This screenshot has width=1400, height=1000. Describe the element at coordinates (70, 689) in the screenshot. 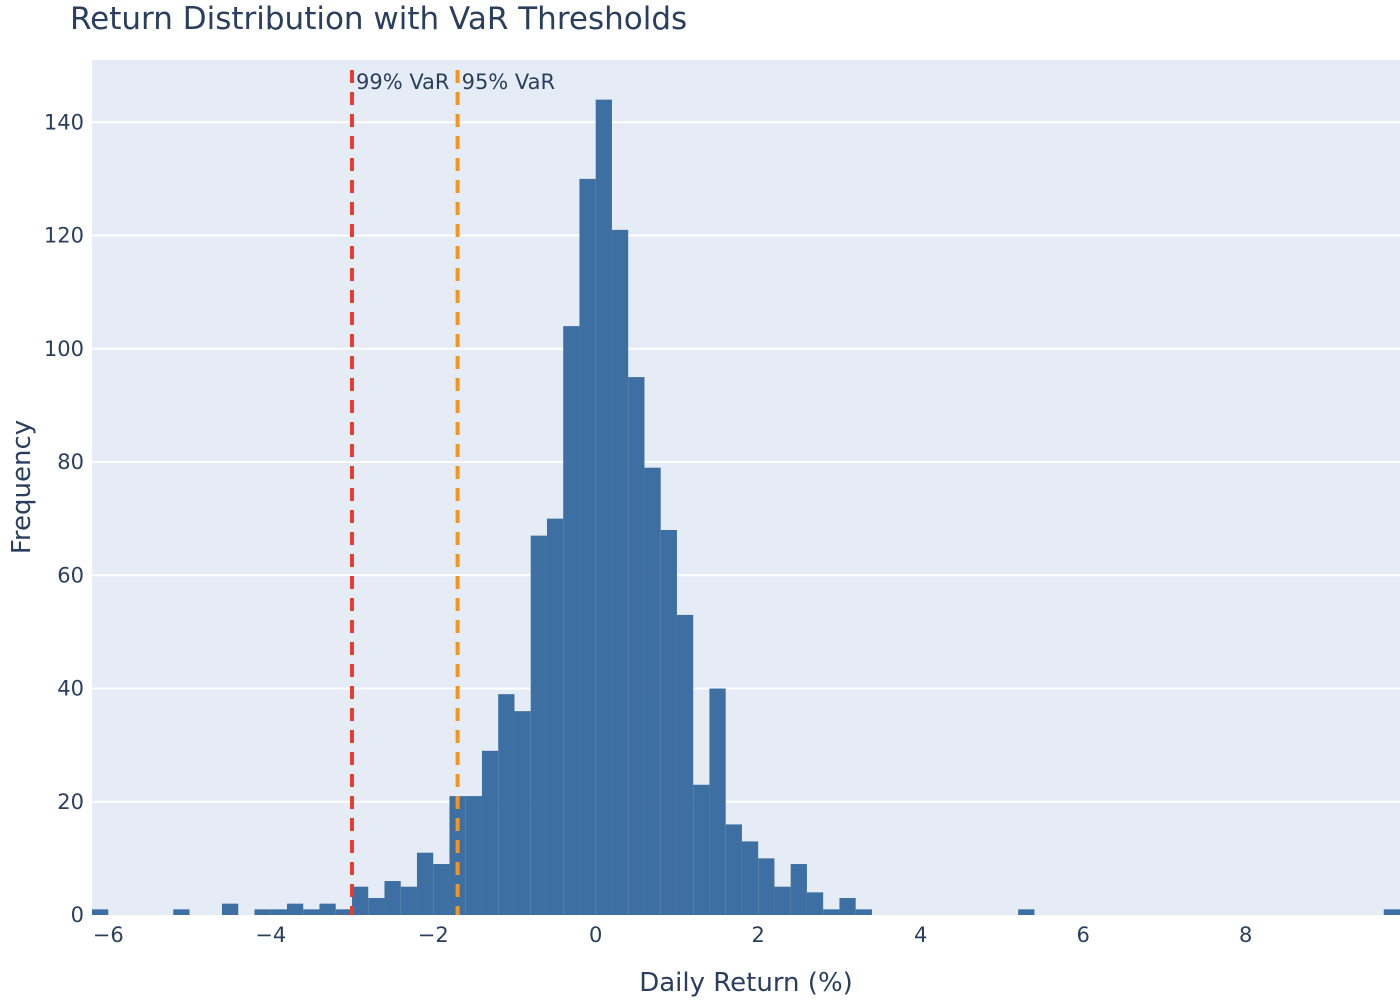

I see `y-tick-label: 40` at that location.